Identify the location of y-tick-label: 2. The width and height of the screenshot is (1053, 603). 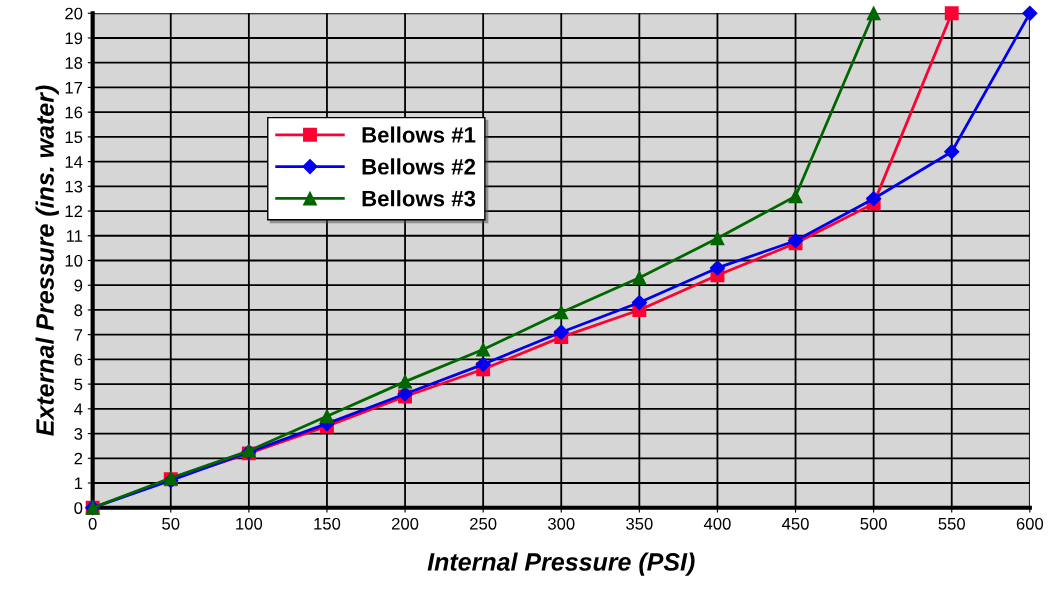
(78, 458).